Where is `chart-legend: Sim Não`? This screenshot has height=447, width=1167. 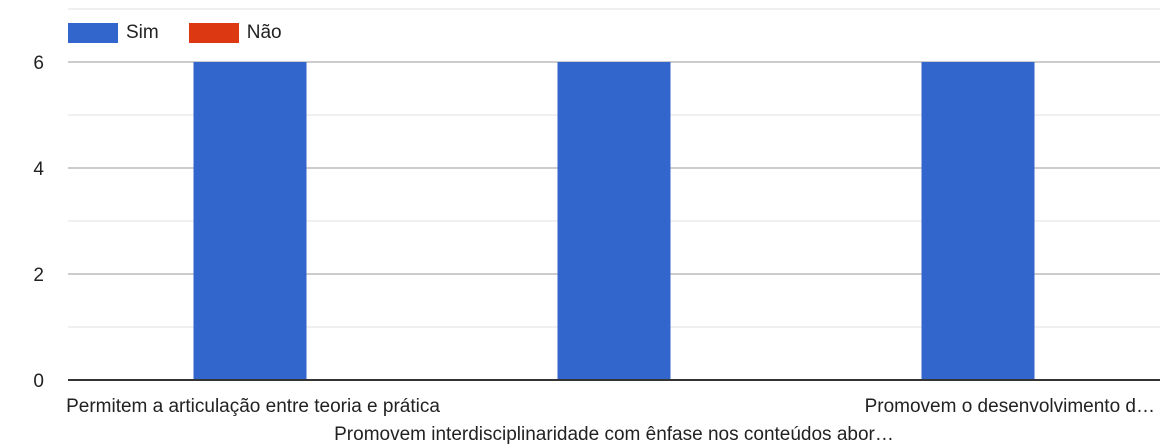 chart-legend: Sim Não is located at coordinates (190, 33).